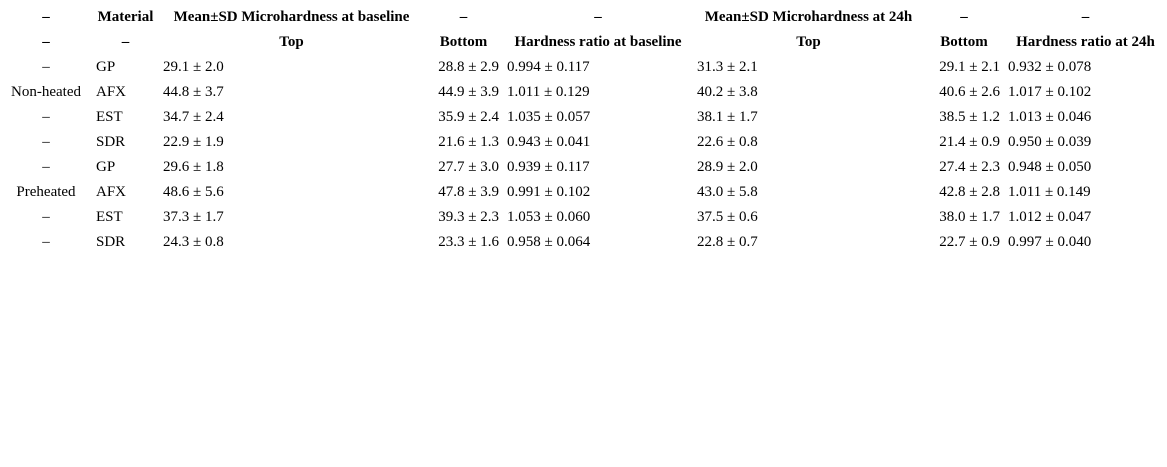  What do you see at coordinates (969, 167) in the screenshot?
I see `value-cell: 27.4 ± 2.3` at bounding box center [969, 167].